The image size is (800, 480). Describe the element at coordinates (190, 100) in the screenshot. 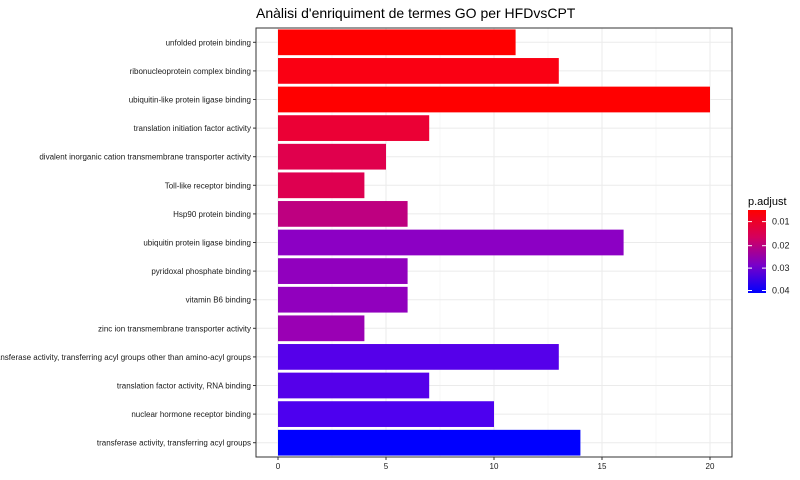

I see `category-label: ubiquitin-like protein ligase binding` at that location.